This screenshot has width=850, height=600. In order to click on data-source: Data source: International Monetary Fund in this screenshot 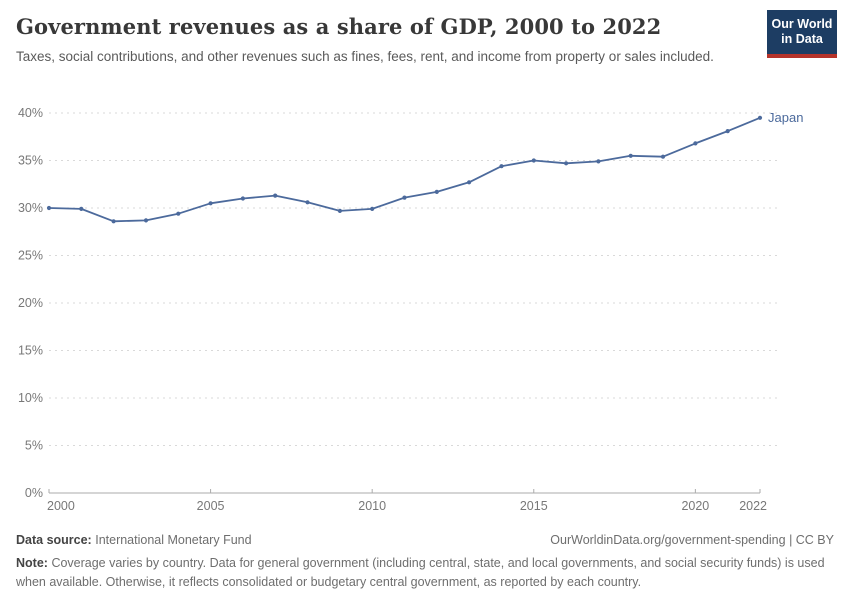, I will do `click(134, 540)`.